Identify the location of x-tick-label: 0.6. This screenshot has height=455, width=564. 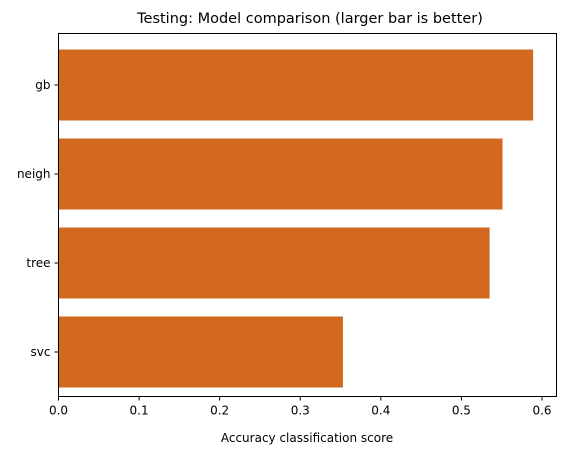
(541, 411).